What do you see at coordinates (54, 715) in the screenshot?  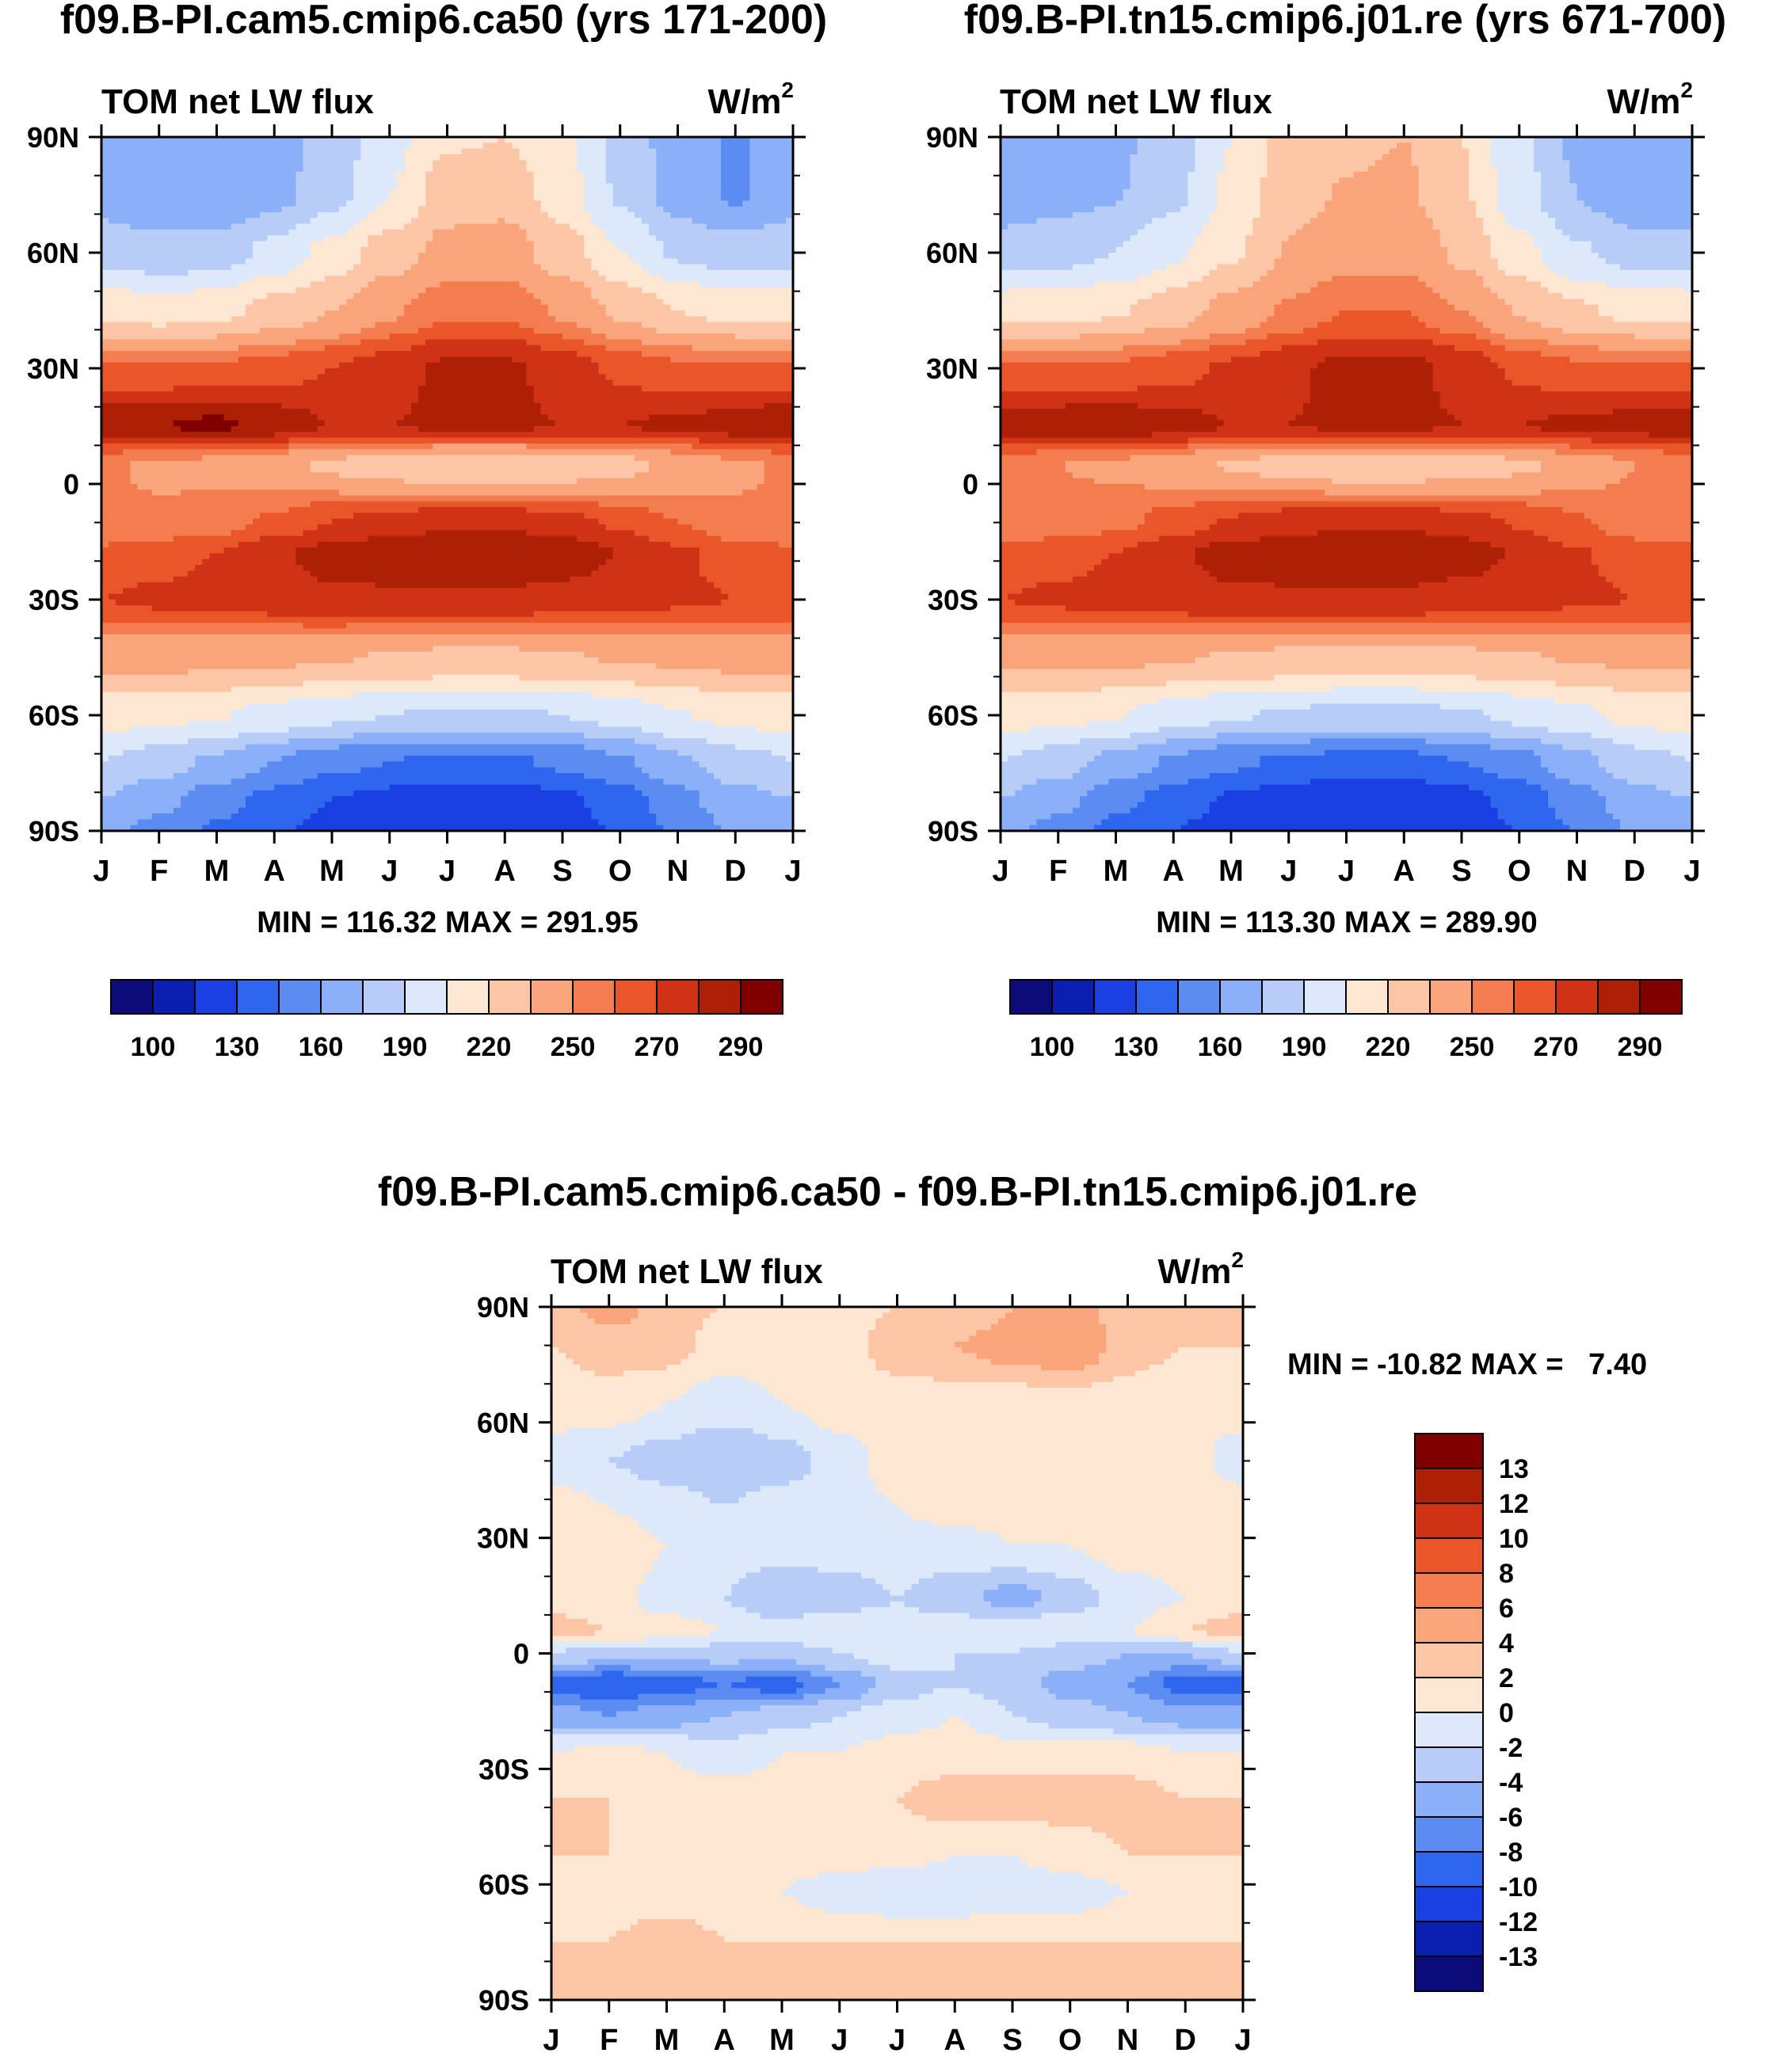 I see `left-panel-y-tick-label: 60S` at bounding box center [54, 715].